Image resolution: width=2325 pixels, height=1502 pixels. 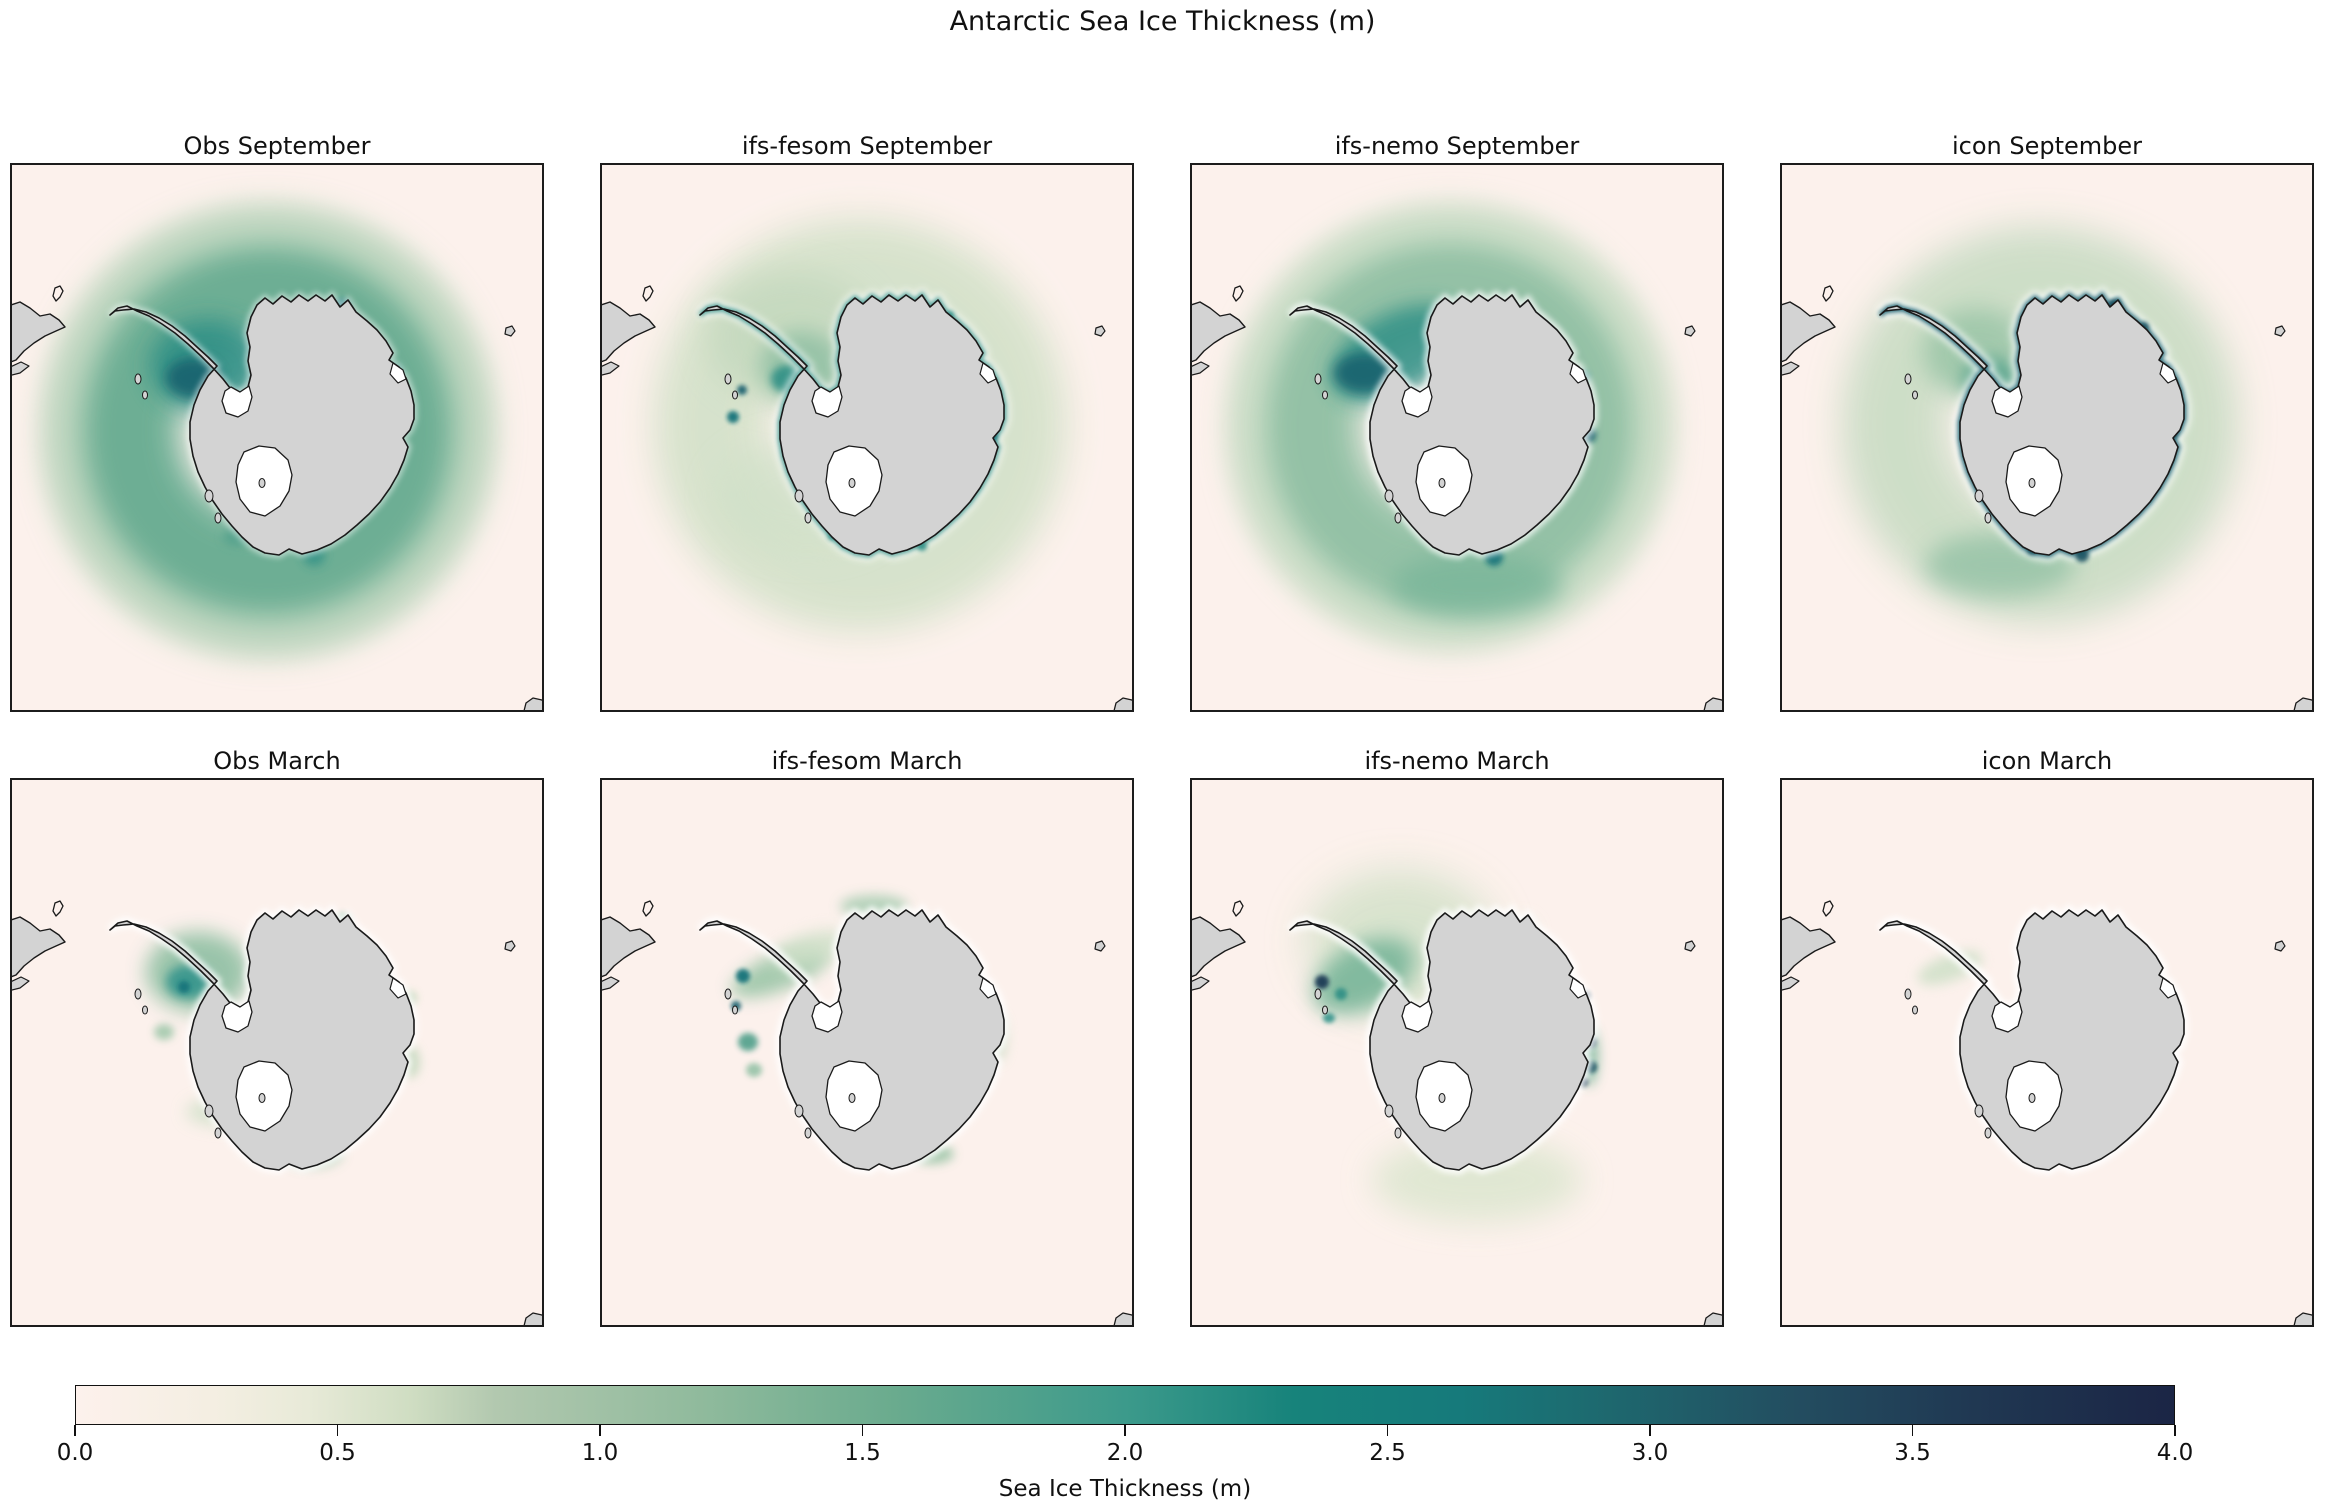 I want to click on map-panel-obs-september: Obs September, so click(x=277, y=422).